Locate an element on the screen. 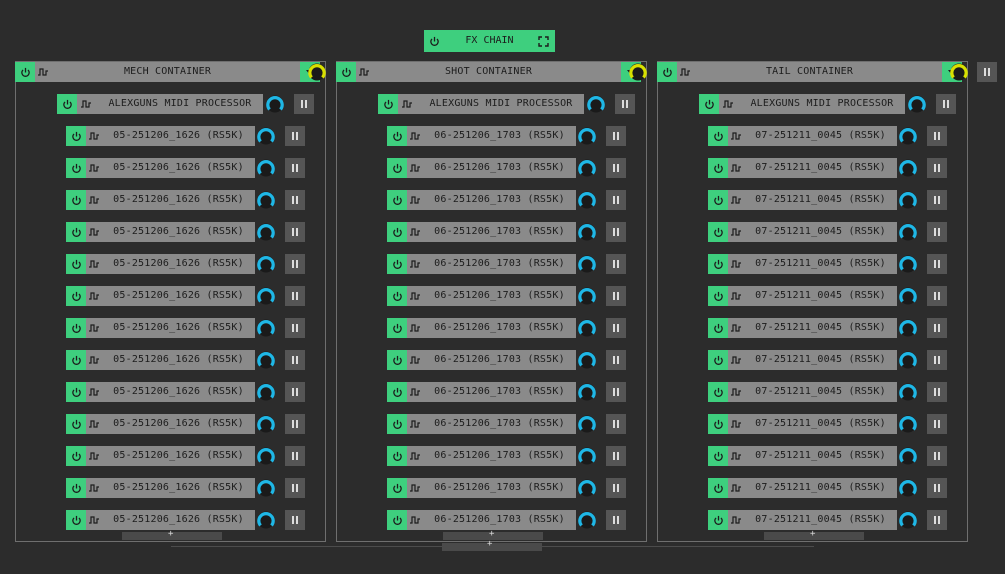 This screenshot has width=1005, height=574. expand-icon is located at coordinates (543, 41).